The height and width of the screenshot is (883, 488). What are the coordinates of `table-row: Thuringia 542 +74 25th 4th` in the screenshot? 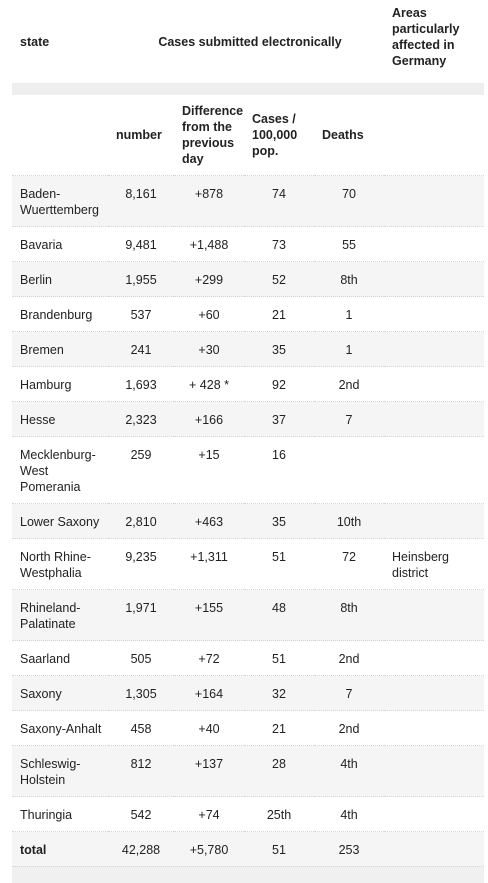 It's located at (248, 814).